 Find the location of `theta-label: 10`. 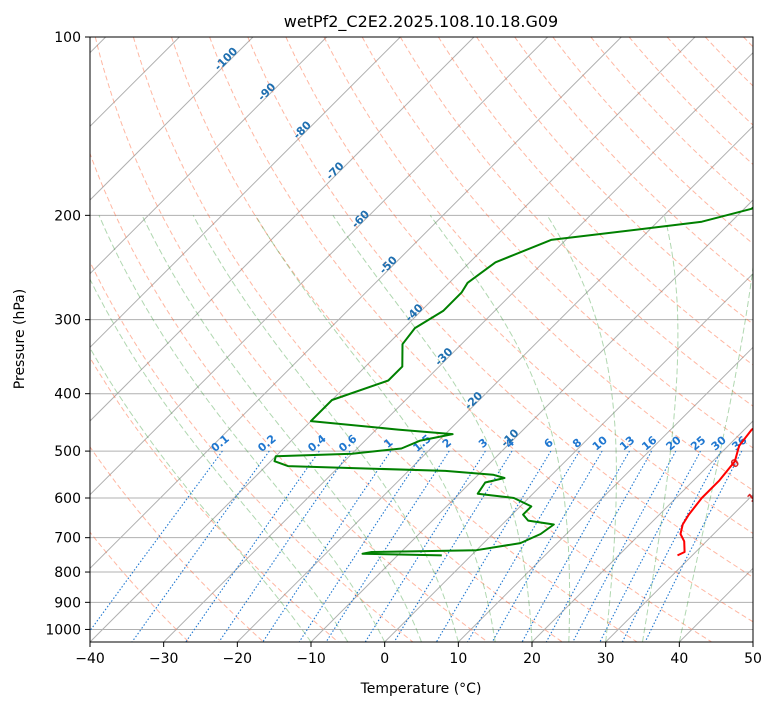

theta-label: 10 is located at coordinates (755, 495).